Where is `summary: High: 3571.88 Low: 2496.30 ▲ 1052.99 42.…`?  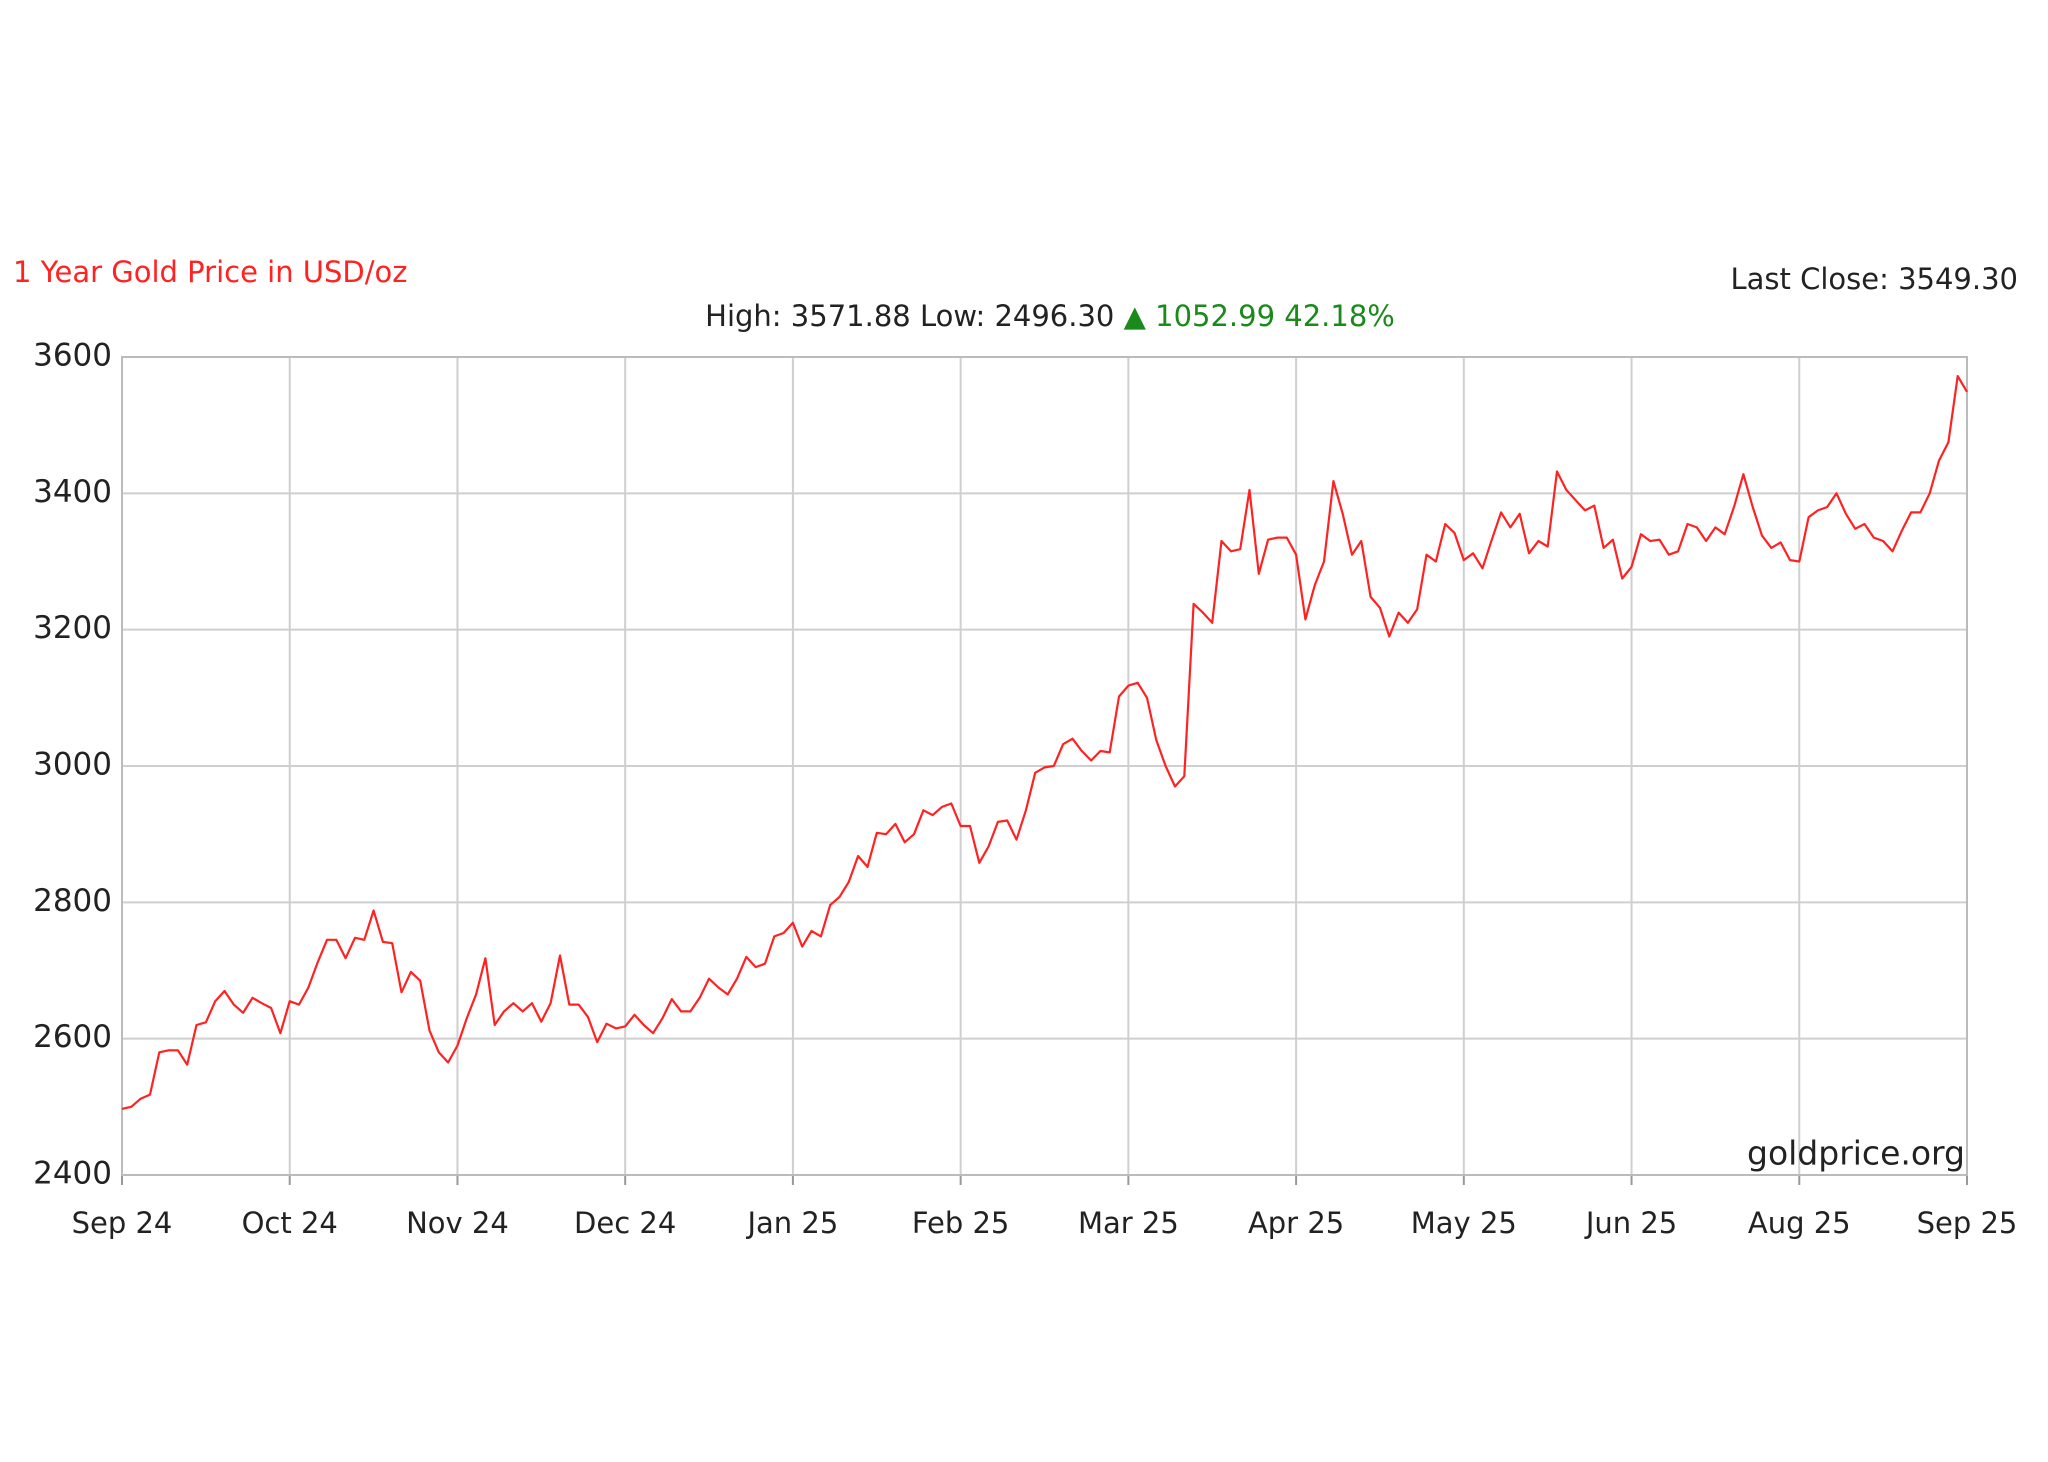
summary: High: 3571.88 Low: 2496.30 ▲ 1052.99 42.… is located at coordinates (1050, 316).